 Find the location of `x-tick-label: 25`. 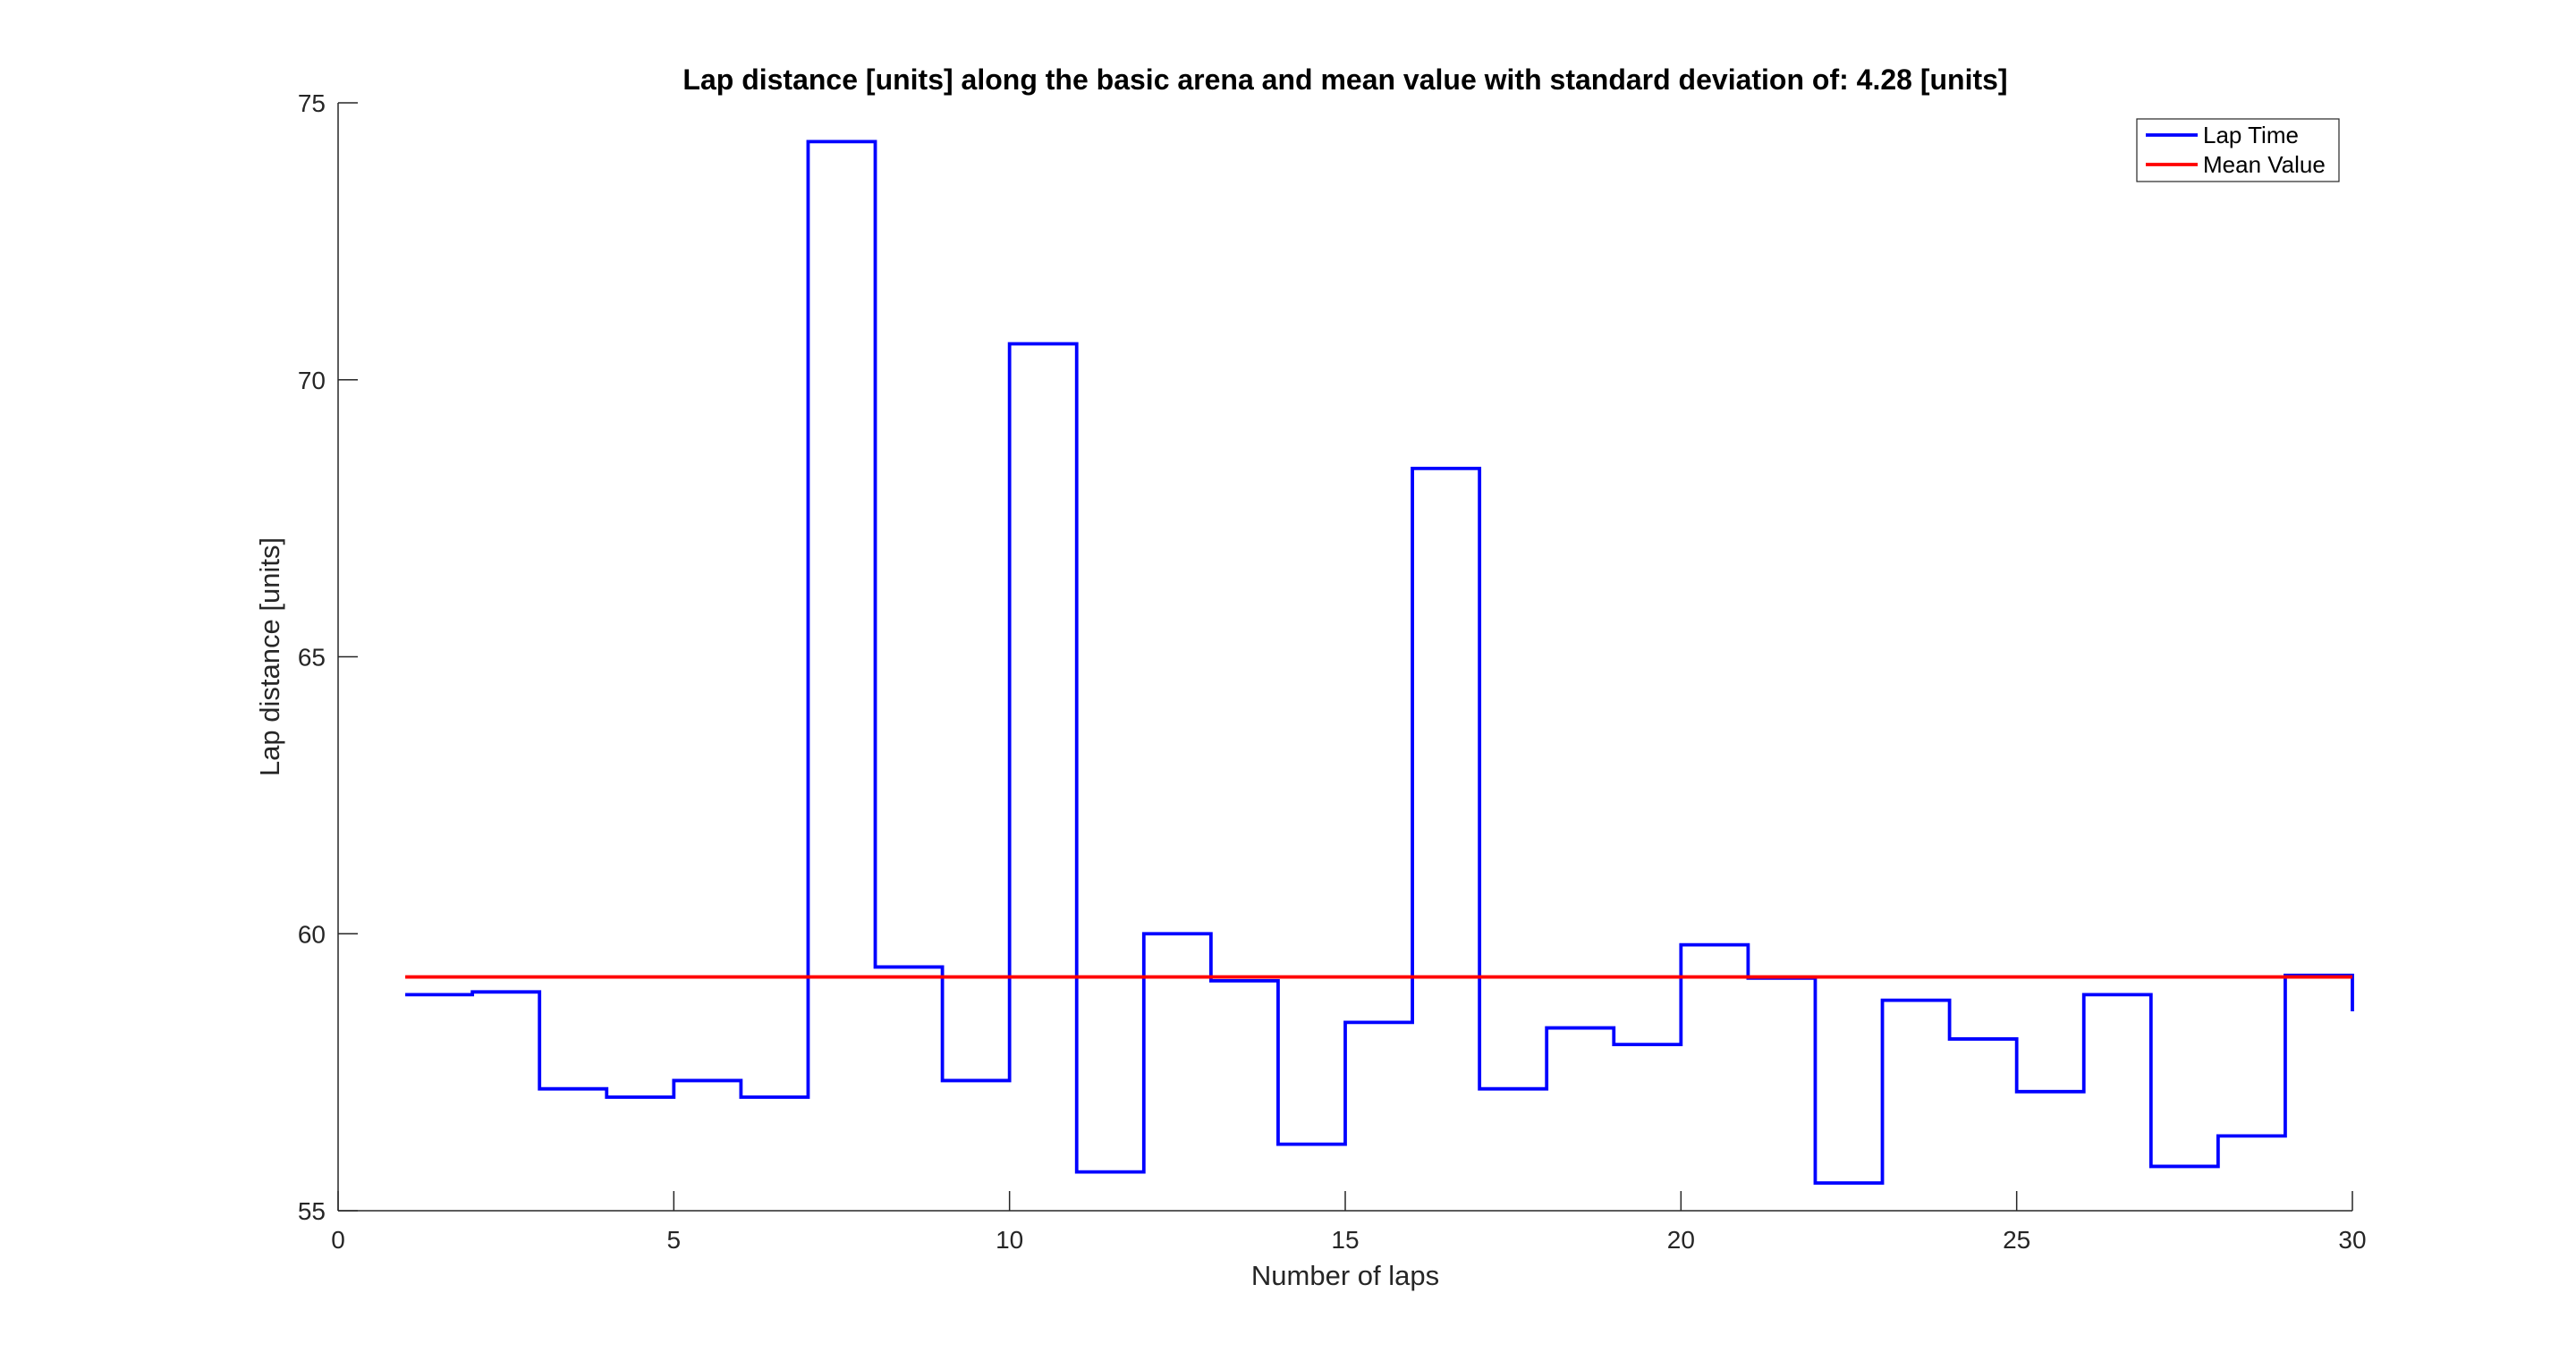

x-tick-label: 25 is located at coordinates (2016, 1240).